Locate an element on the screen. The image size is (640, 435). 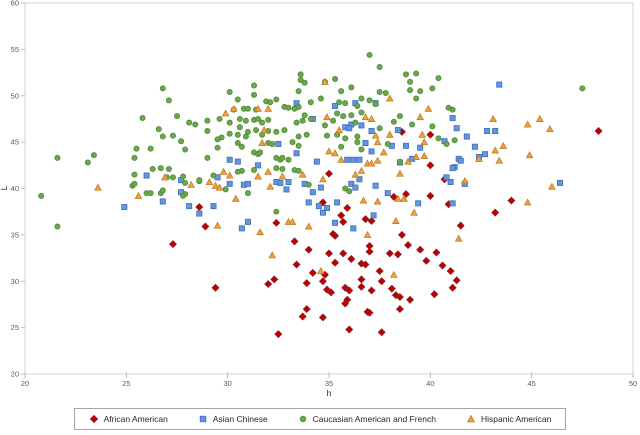
x-tick-label: 30 is located at coordinates (227, 383).